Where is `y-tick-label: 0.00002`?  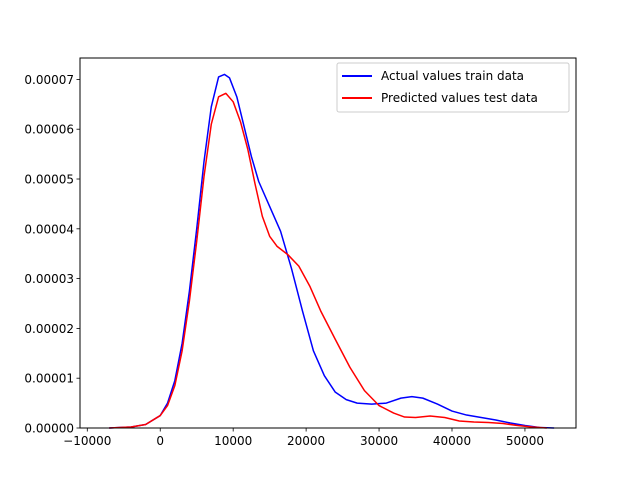 y-tick-label: 0.00002 is located at coordinates (49, 329).